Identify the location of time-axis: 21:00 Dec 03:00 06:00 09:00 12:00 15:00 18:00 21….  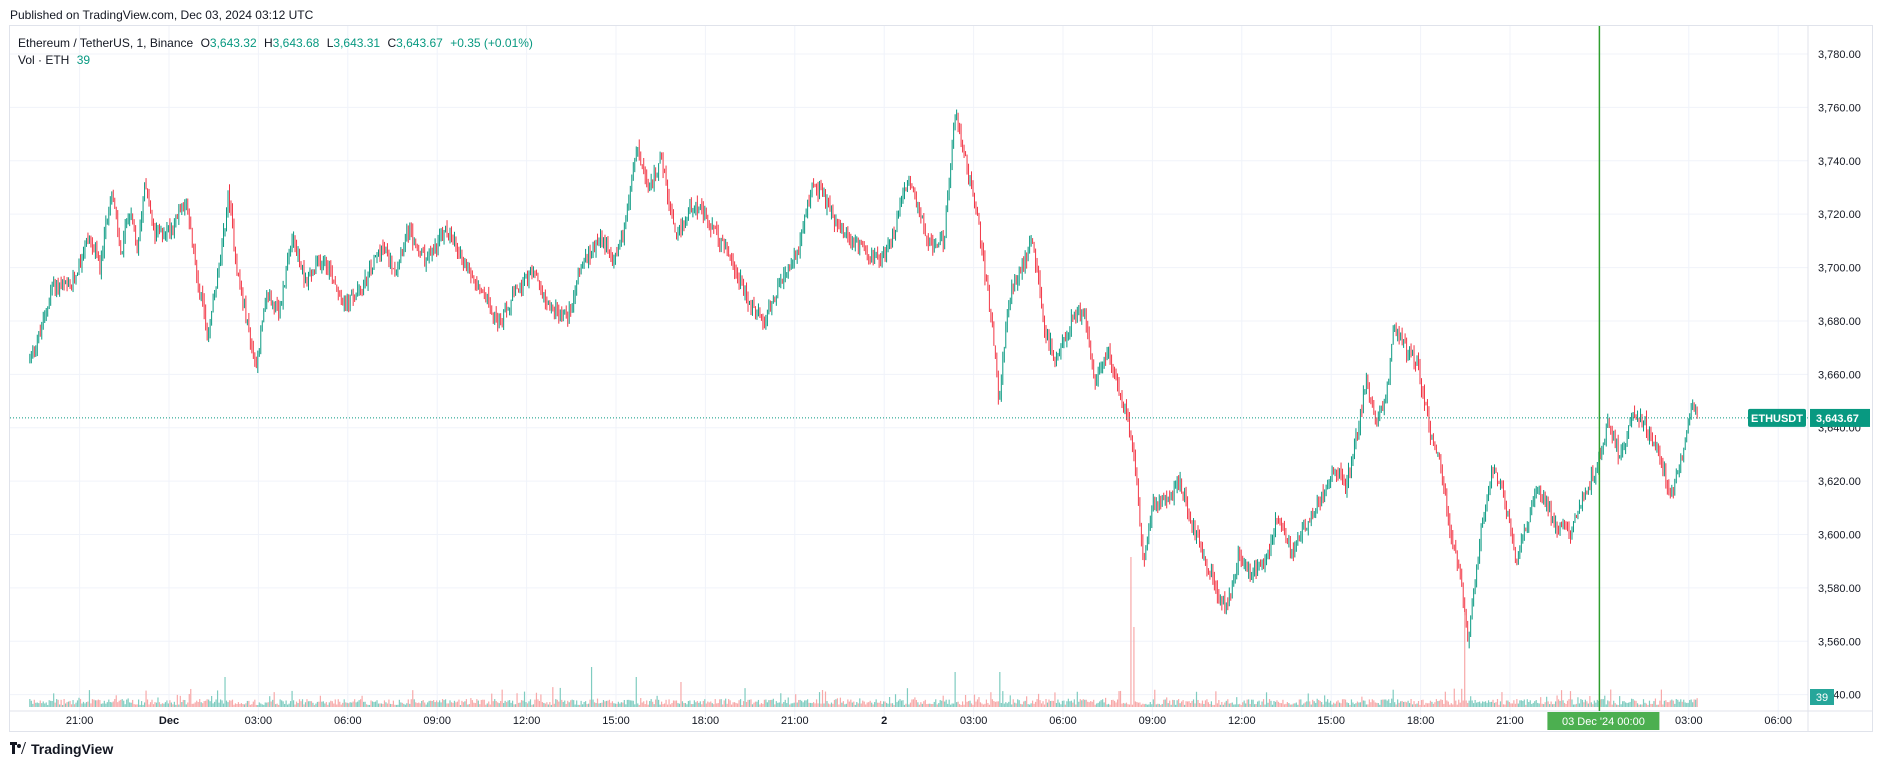
(929, 721).